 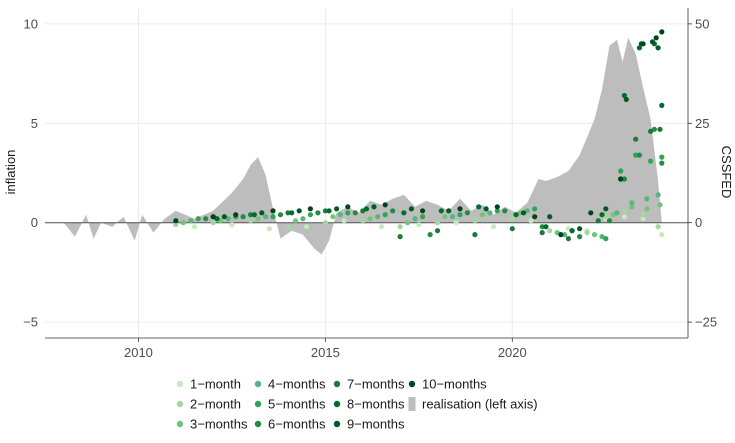 What do you see at coordinates (702, 23) in the screenshot?
I see `y2-tick-label: 50` at bounding box center [702, 23].